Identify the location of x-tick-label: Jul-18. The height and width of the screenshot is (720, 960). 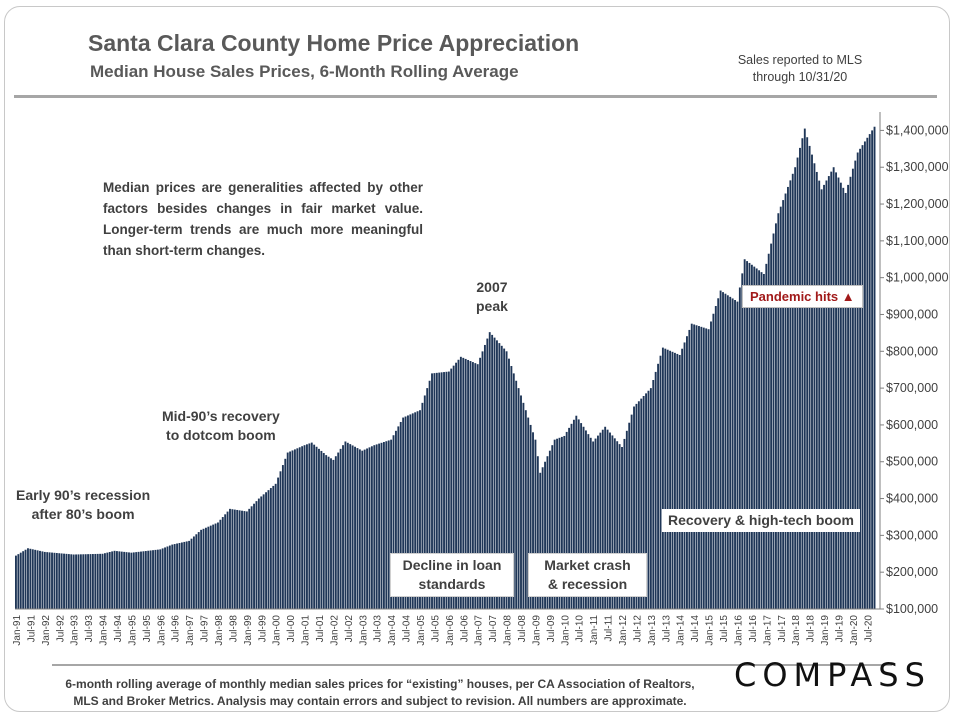
(811, 629).